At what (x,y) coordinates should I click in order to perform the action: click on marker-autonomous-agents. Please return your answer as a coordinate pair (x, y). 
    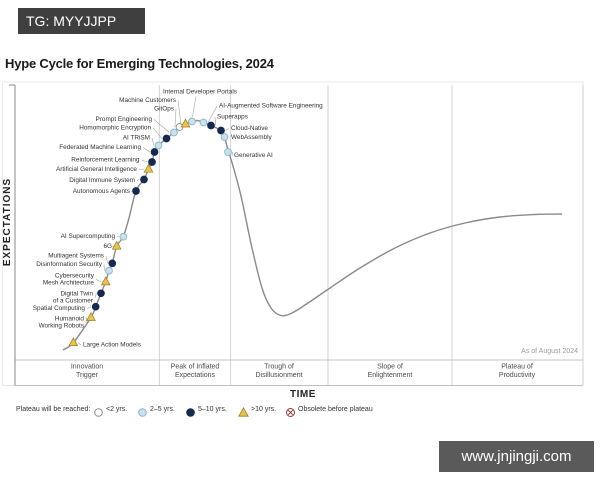
    Looking at the image, I should click on (136, 191).